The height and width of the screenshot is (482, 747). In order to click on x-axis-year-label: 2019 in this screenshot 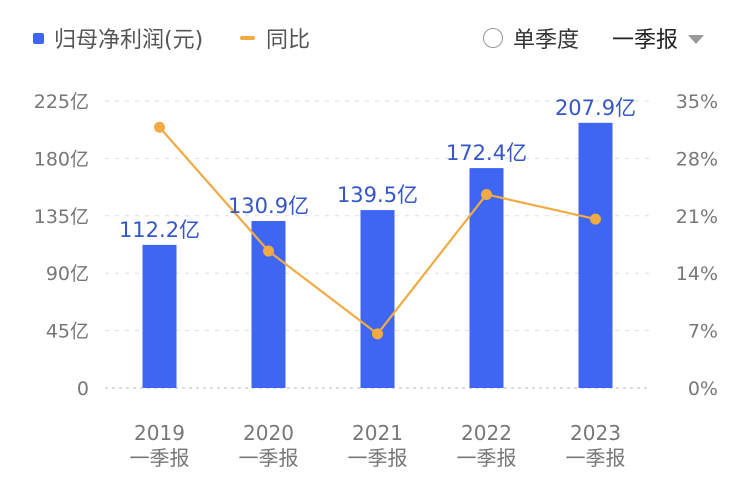, I will do `click(159, 433)`.